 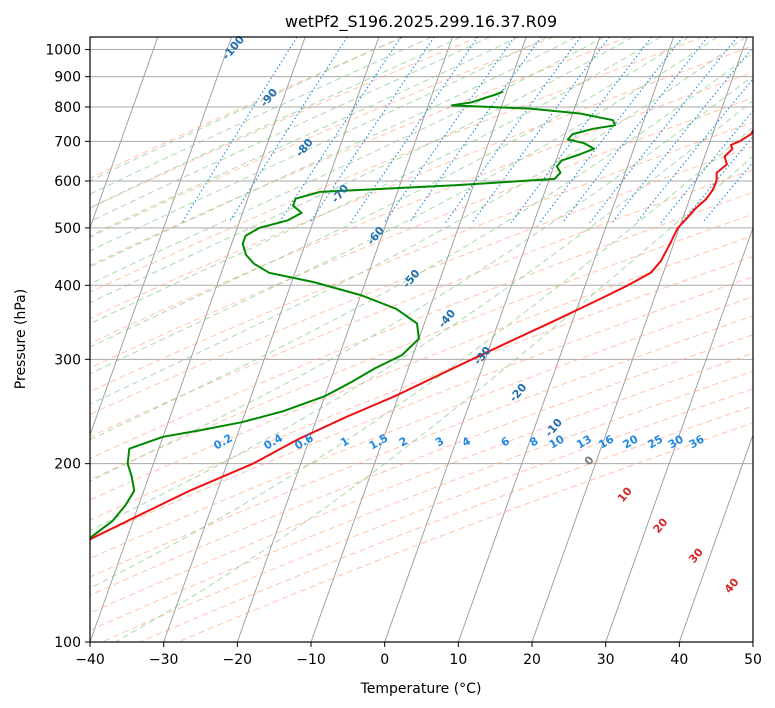 I want to click on isotherm-label: -70, so click(x=340, y=194).